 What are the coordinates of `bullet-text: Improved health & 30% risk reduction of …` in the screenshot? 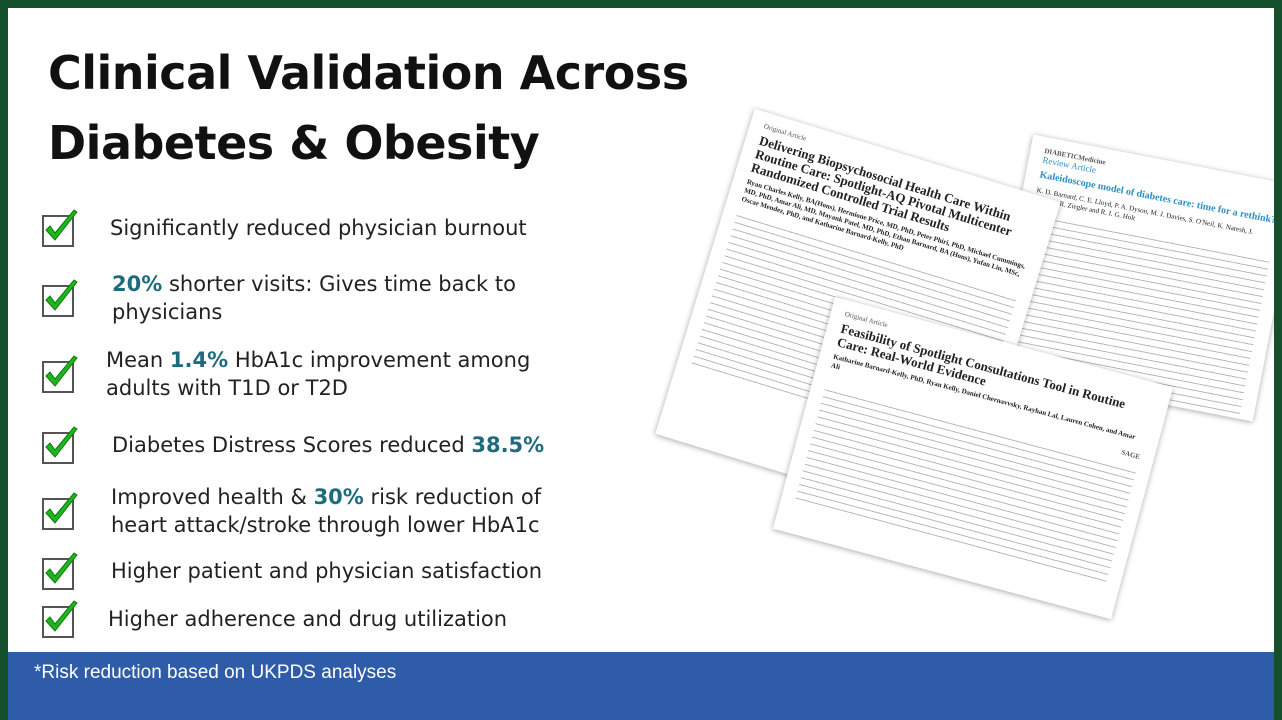 It's located at (331, 511).